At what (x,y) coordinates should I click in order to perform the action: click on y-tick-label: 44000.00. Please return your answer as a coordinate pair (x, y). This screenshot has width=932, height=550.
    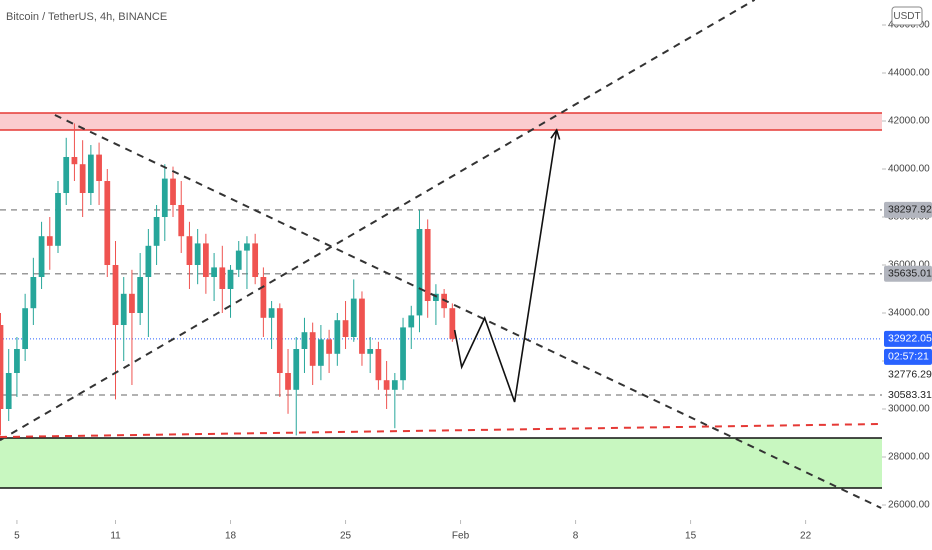
    Looking at the image, I should click on (909, 73).